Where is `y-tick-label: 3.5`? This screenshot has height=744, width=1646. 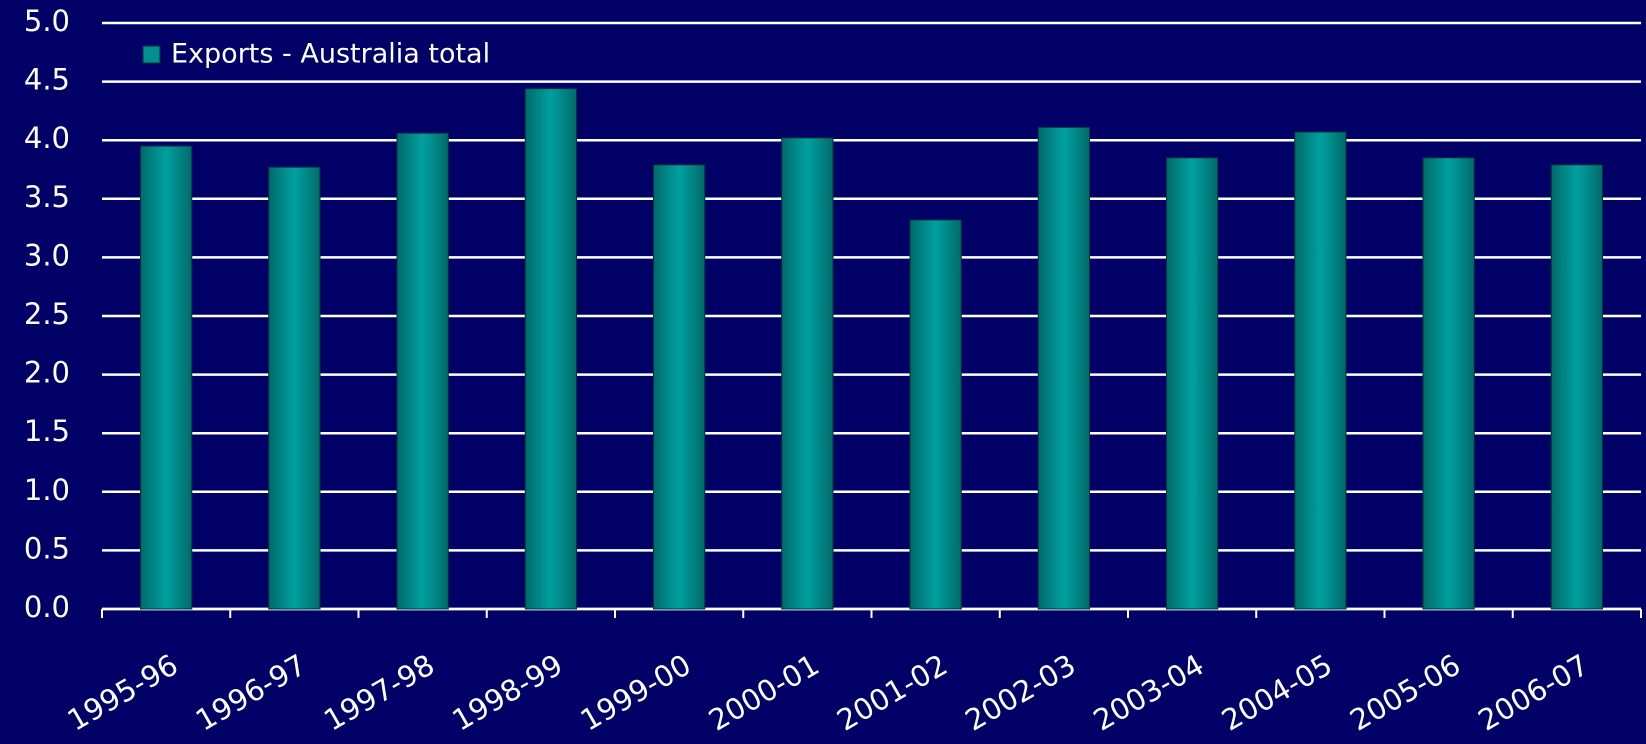 y-tick-label: 3.5 is located at coordinates (47, 197).